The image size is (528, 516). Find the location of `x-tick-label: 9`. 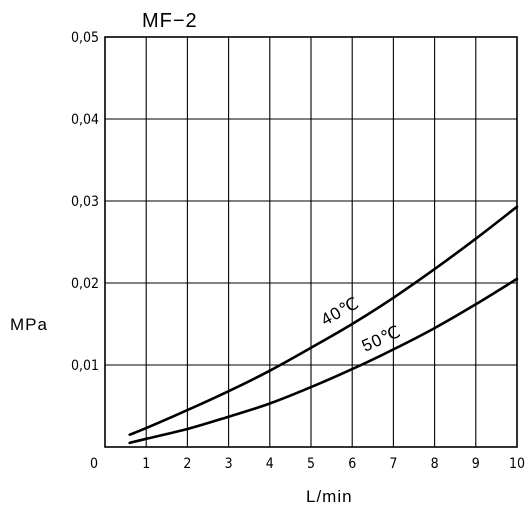

x-tick-label: 9 is located at coordinates (476, 464).